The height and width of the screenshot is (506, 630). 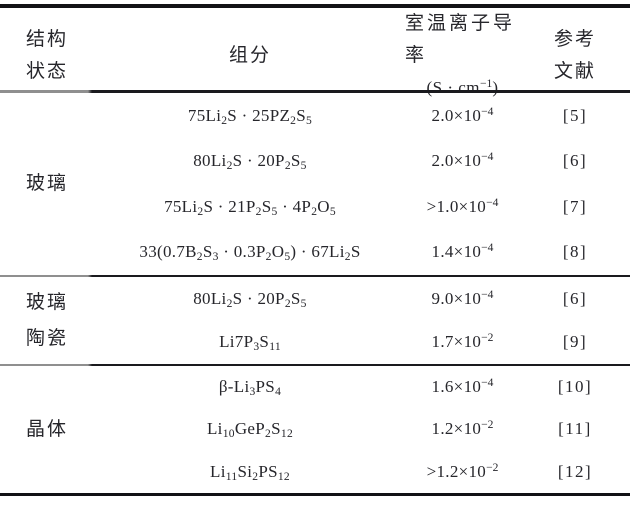 I want to click on table-row: Li10GeP2S12 1.2×10⁻² [11], so click(x=362, y=429).